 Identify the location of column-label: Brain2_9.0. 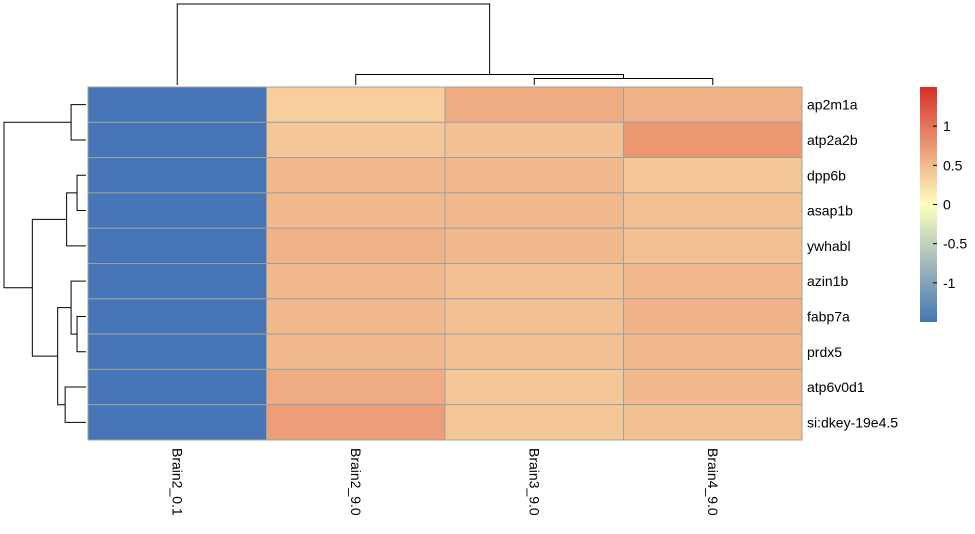
(356, 482).